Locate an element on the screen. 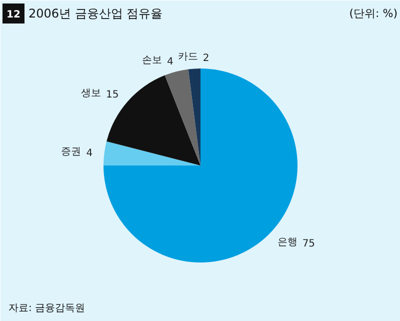 The image size is (400, 321). slice-label: 증권 is located at coordinates (71, 152).